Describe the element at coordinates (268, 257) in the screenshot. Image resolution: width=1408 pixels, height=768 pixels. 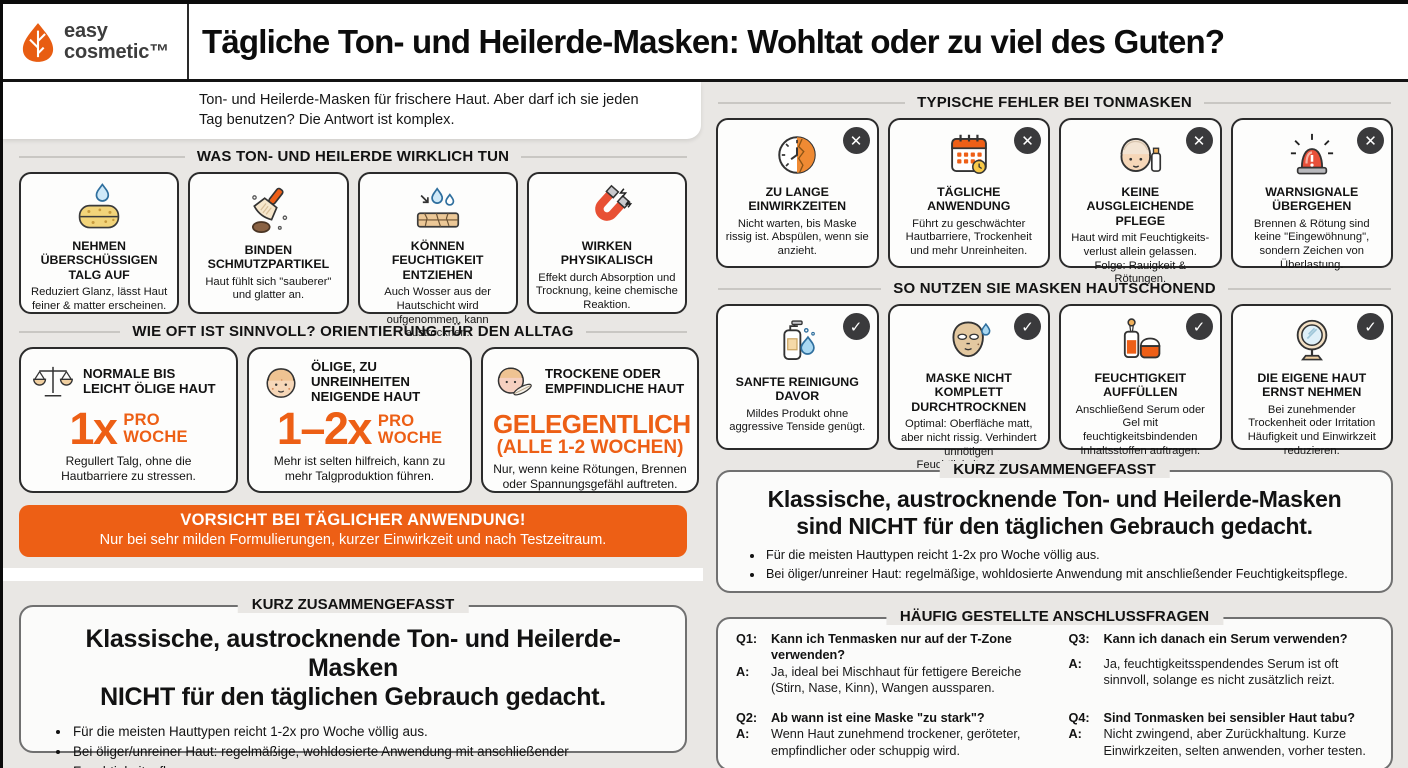
I see `card-title: BINDEN SCHMUTZPARTIKEL` at that location.